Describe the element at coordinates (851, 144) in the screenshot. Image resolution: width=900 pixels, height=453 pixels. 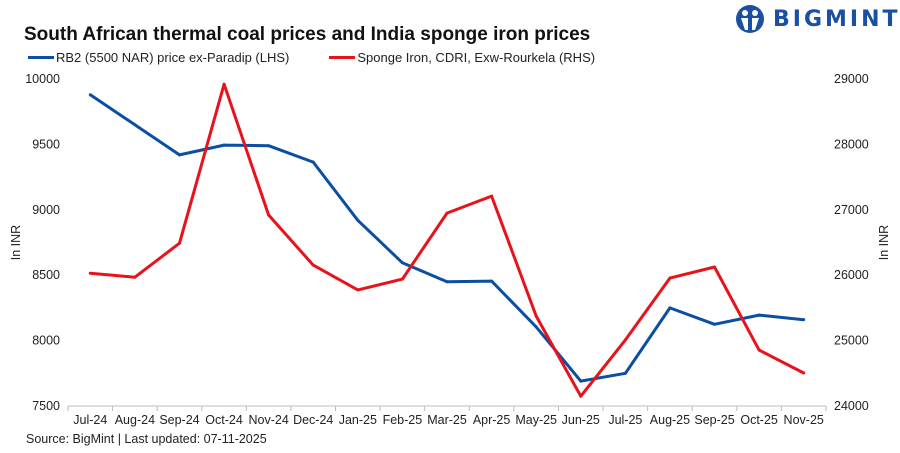
I see `y-right-tick-label: 28000` at that location.